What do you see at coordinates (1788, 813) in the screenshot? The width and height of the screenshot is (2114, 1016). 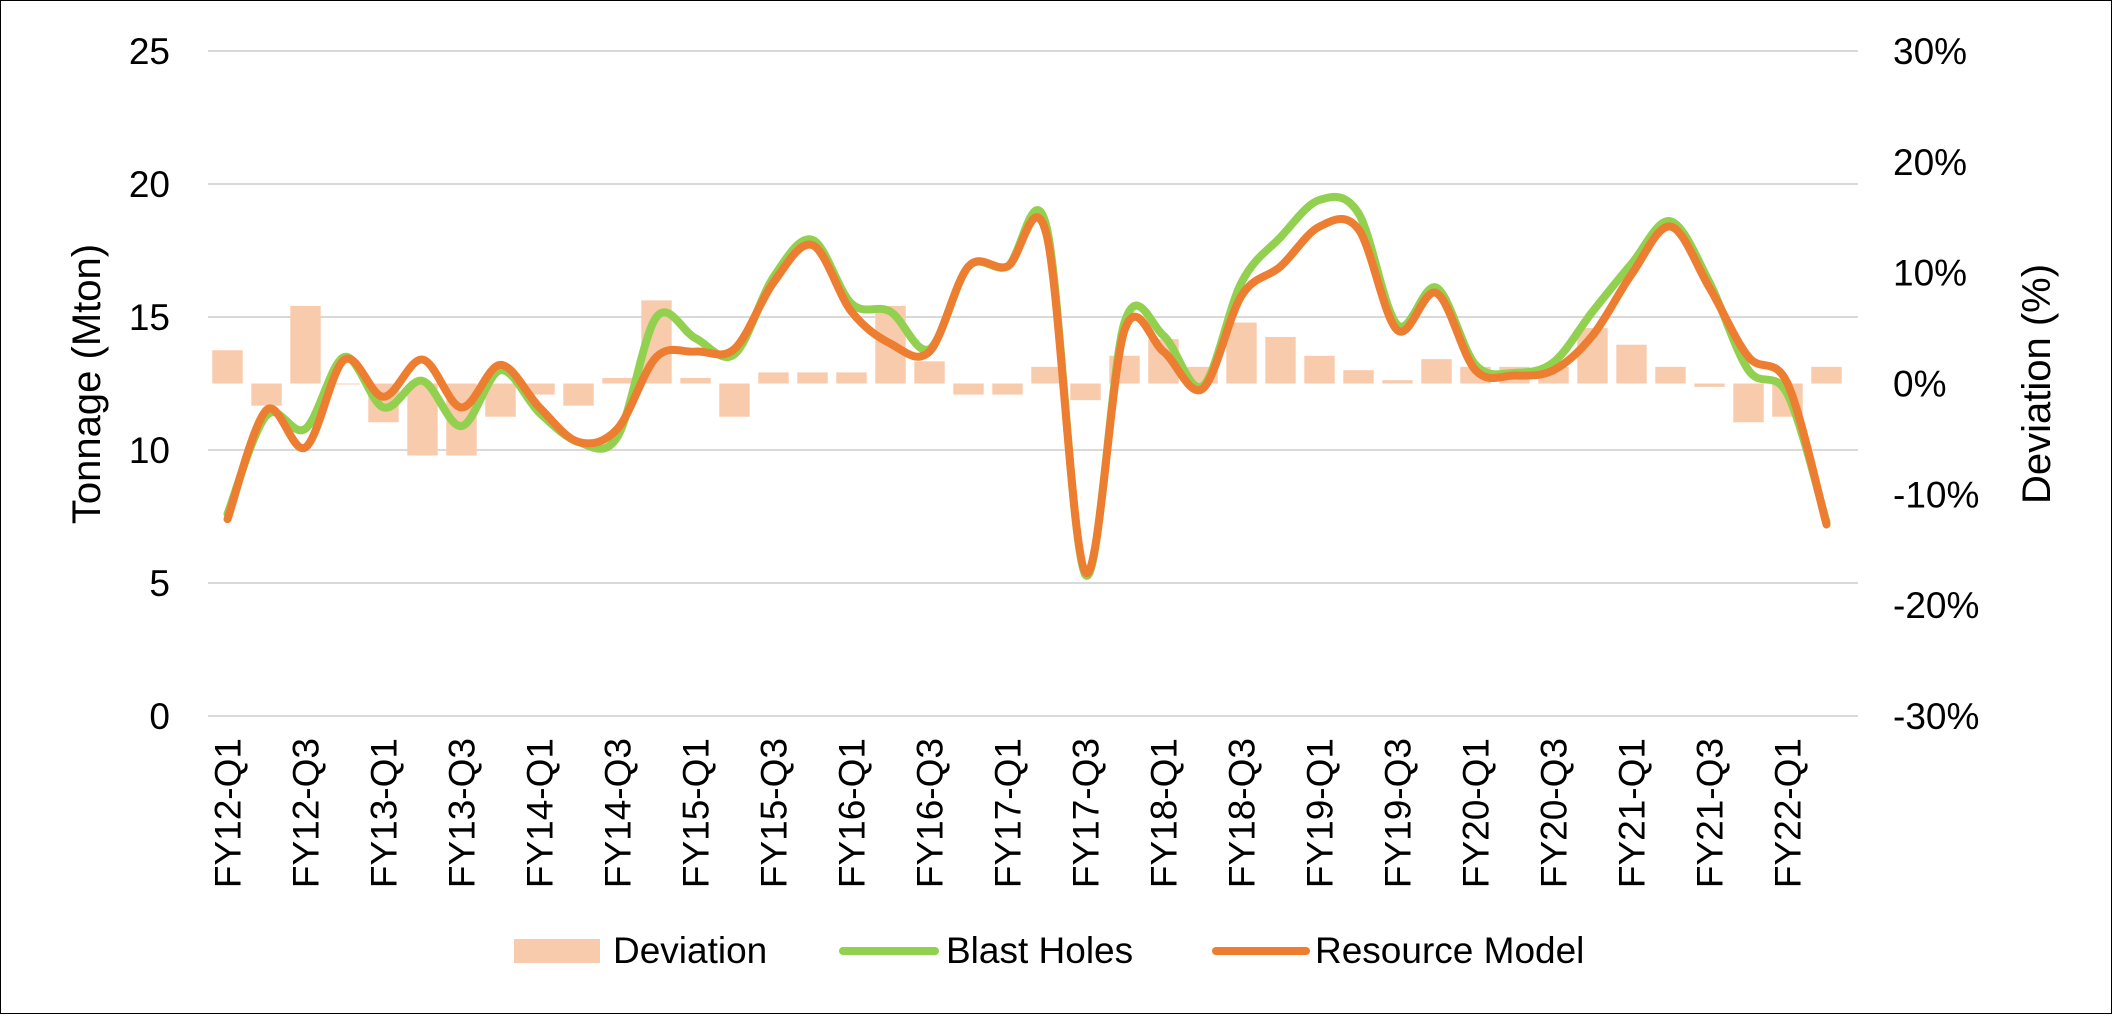 I see `x-tick-fy22-q1: FY22-Q1` at bounding box center [1788, 813].